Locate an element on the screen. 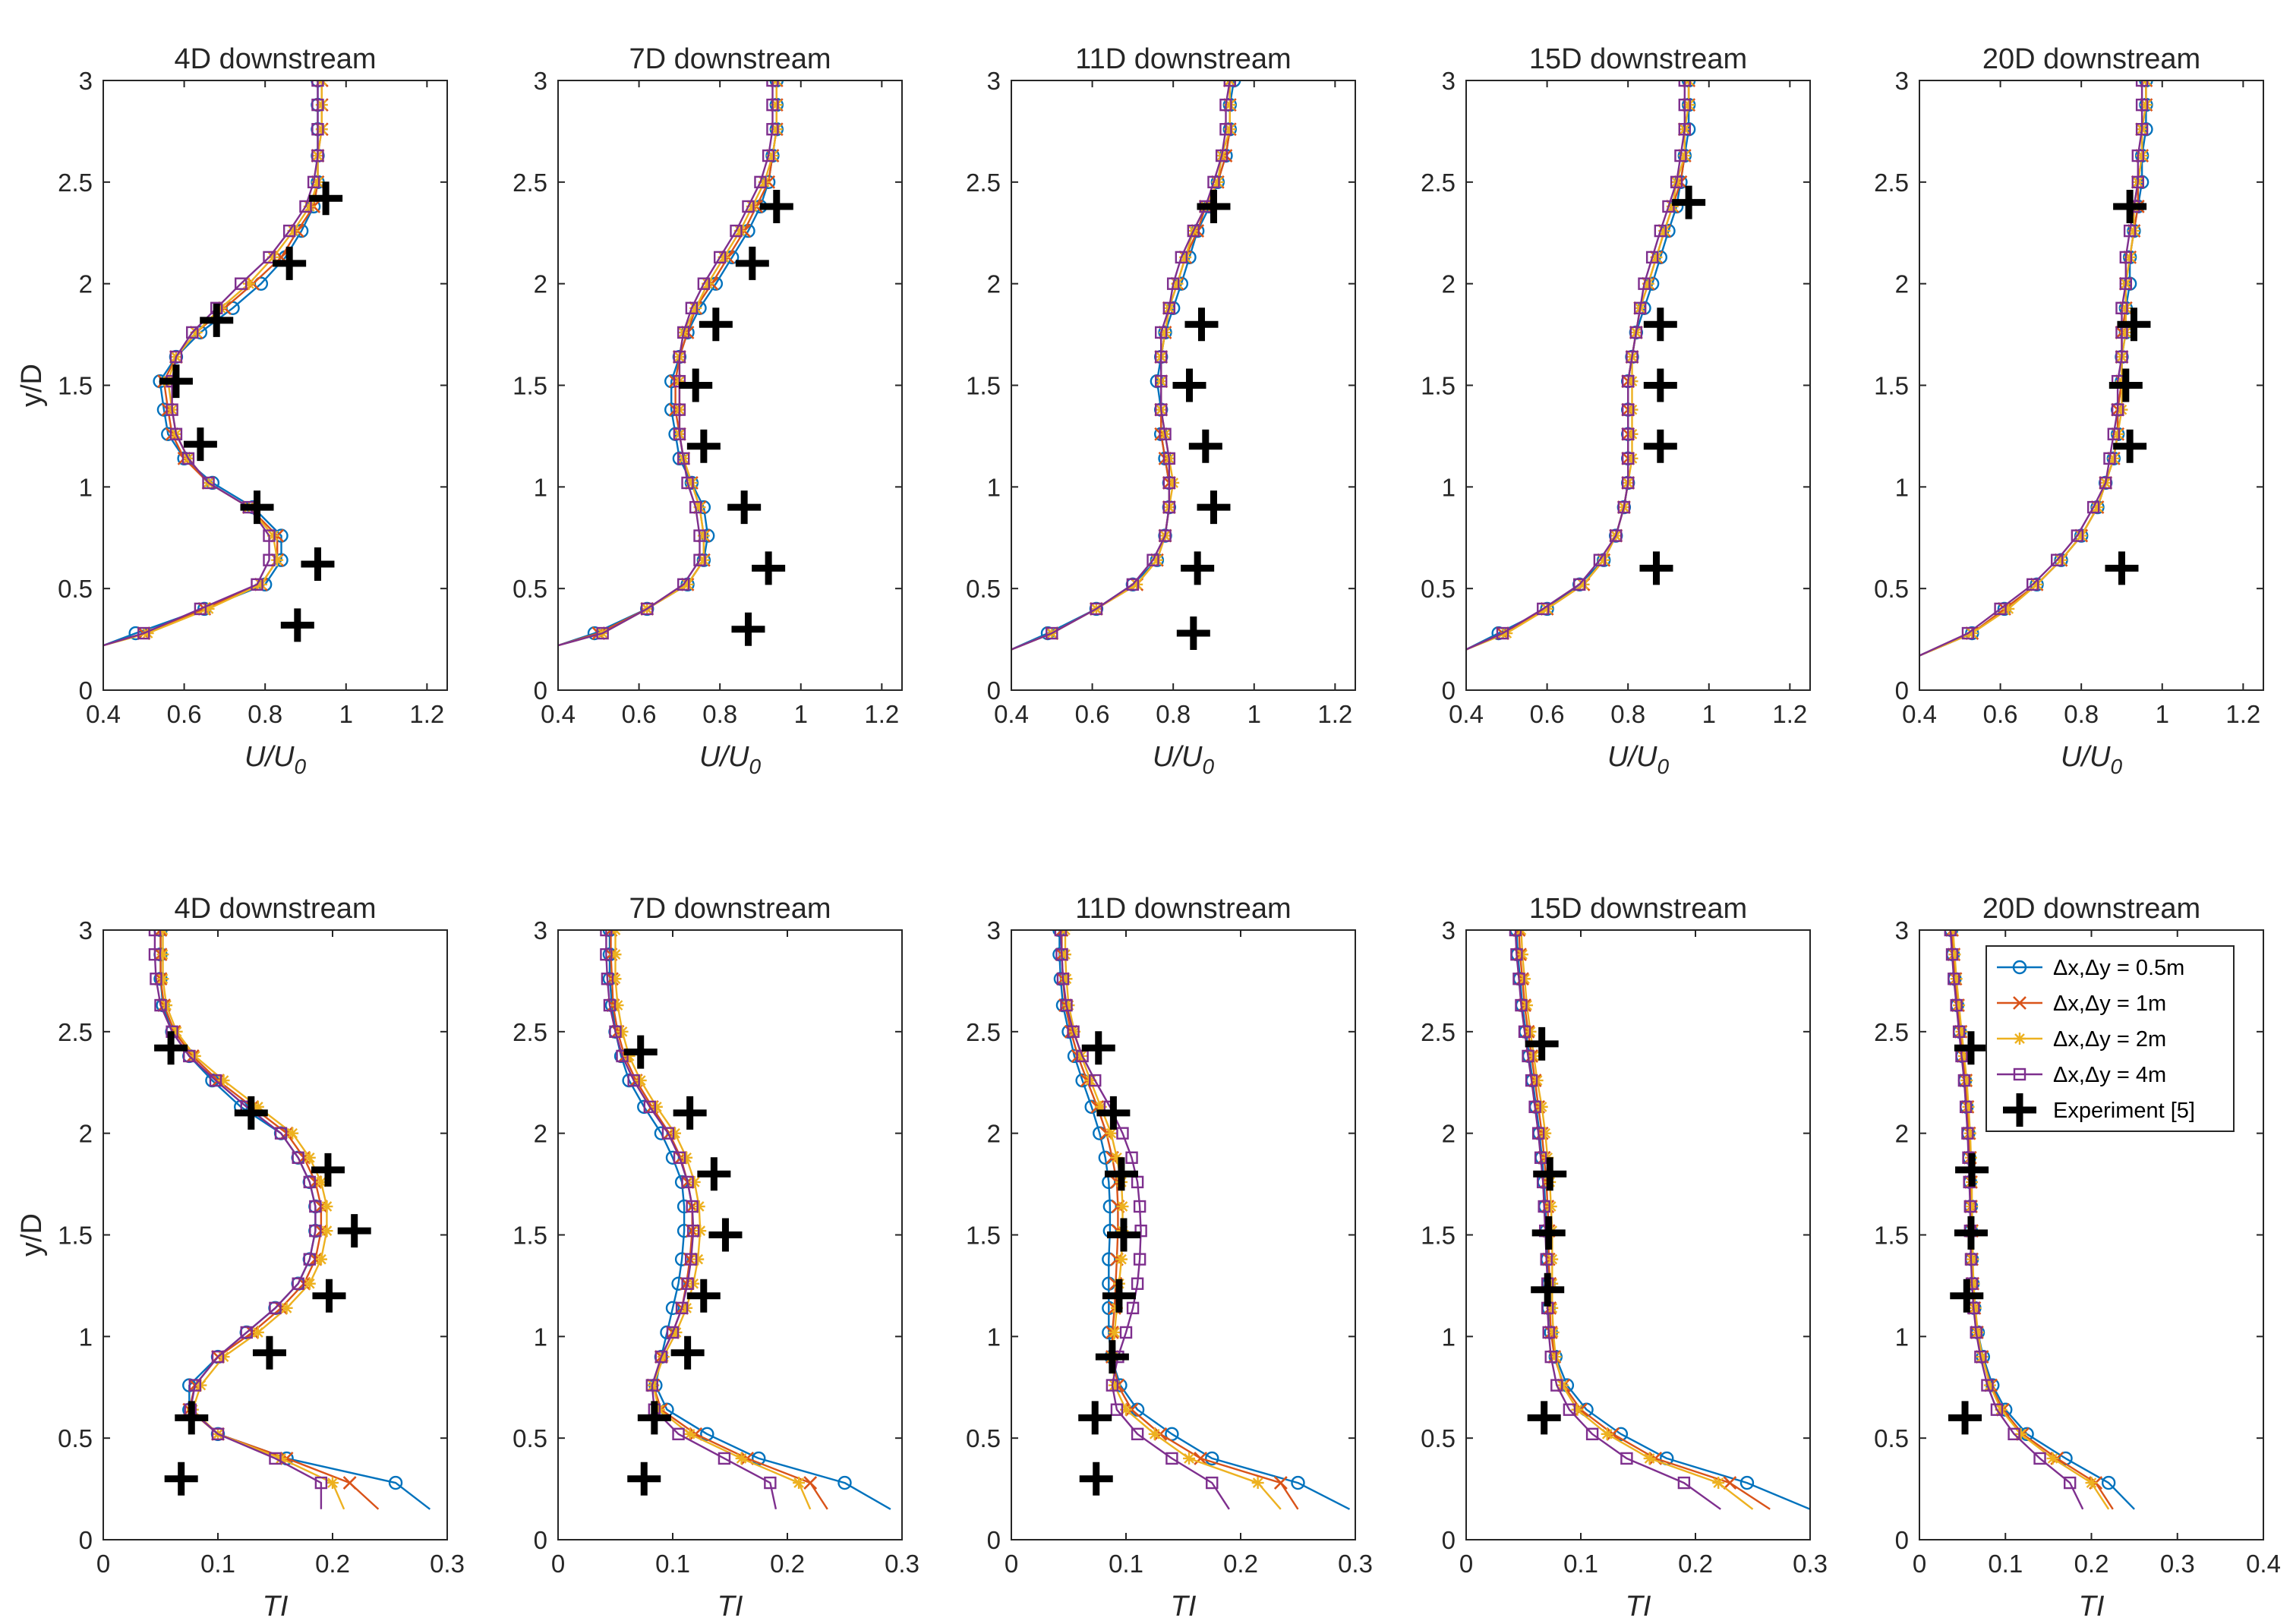 The height and width of the screenshot is (1624, 2293). x-tick-label: 0.6 is located at coordinates (1547, 714).